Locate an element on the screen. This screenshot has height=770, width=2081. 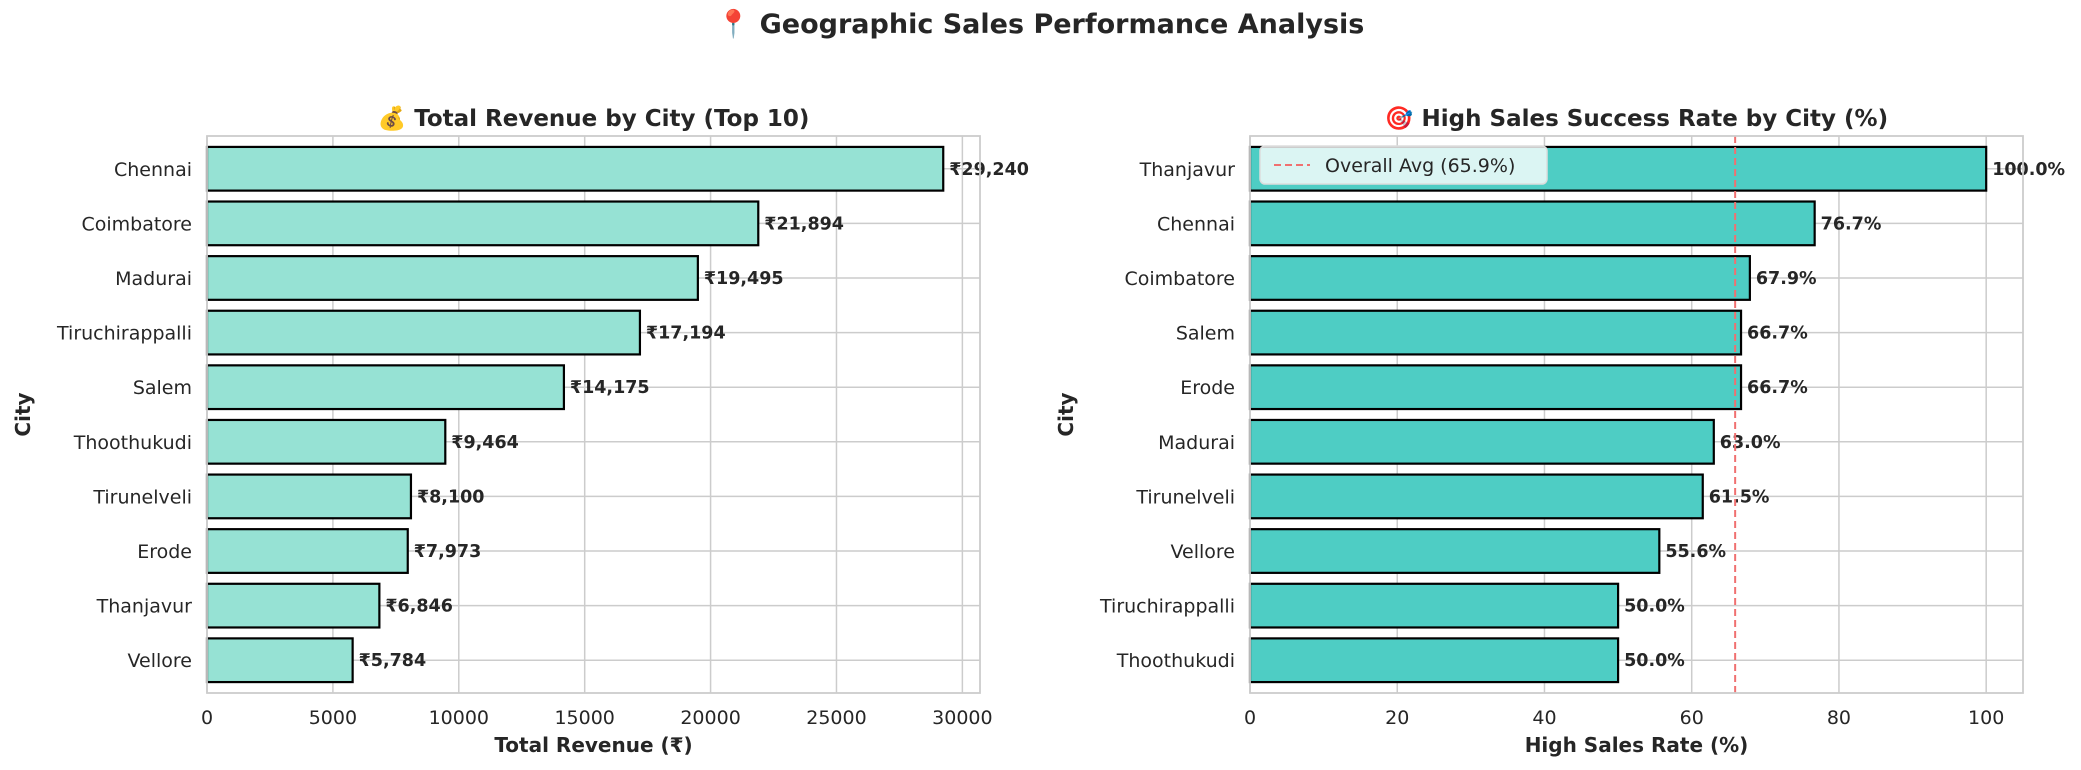
data-label: ₹29,240 is located at coordinates (989, 170).